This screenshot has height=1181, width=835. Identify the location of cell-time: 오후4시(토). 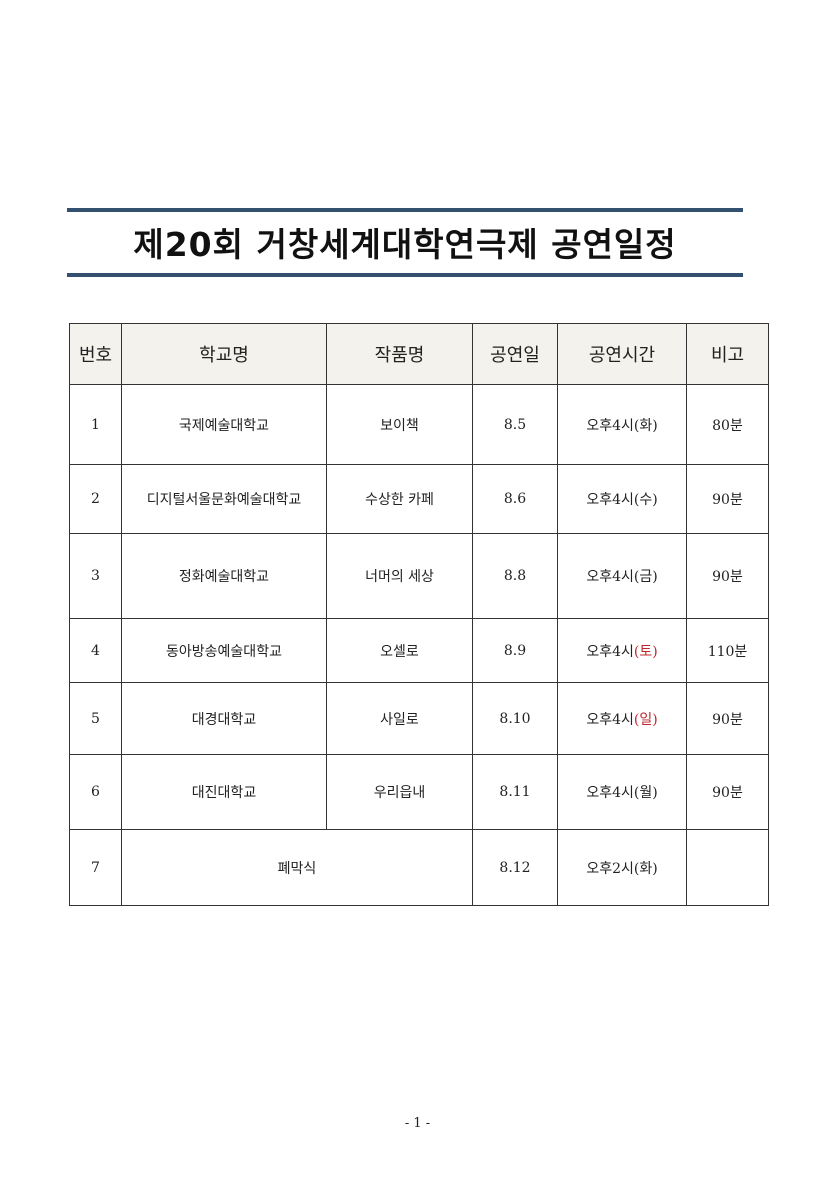
(622, 650).